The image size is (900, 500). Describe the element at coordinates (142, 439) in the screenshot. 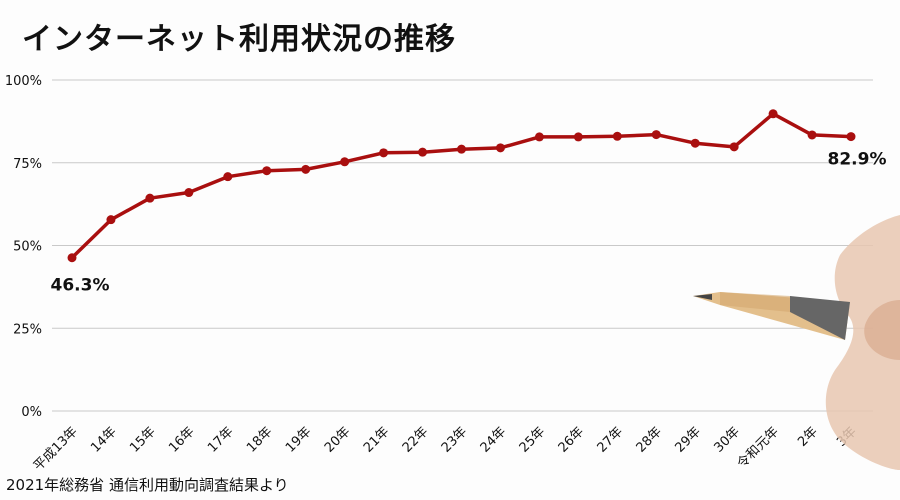

I see `x-tick-label: 15年` at that location.